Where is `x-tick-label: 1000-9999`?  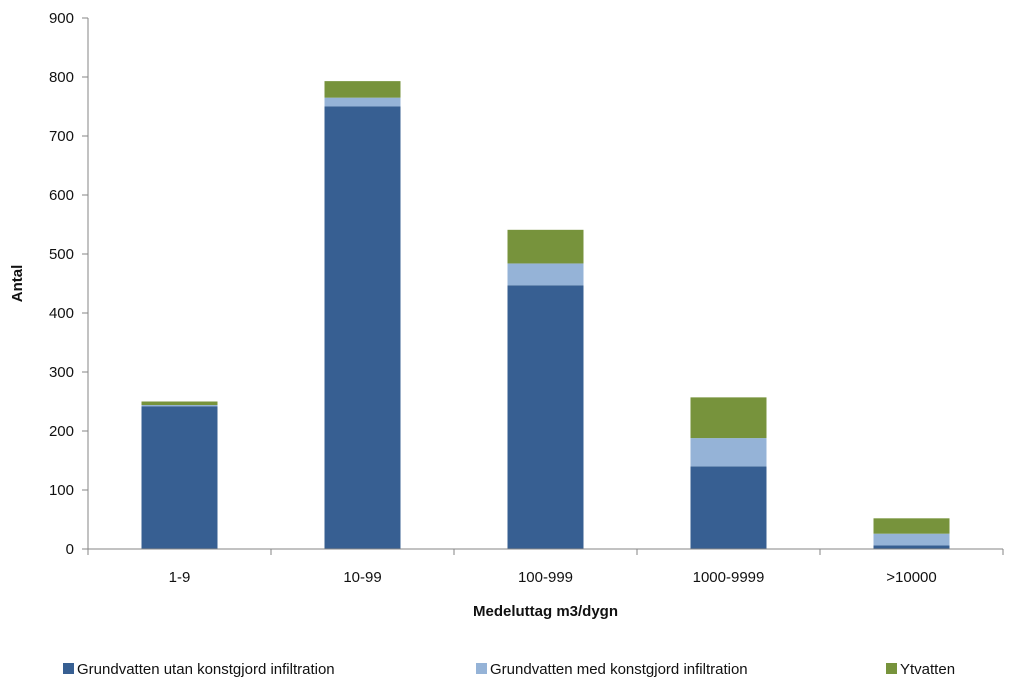 x-tick-label: 1000-9999 is located at coordinates (729, 577).